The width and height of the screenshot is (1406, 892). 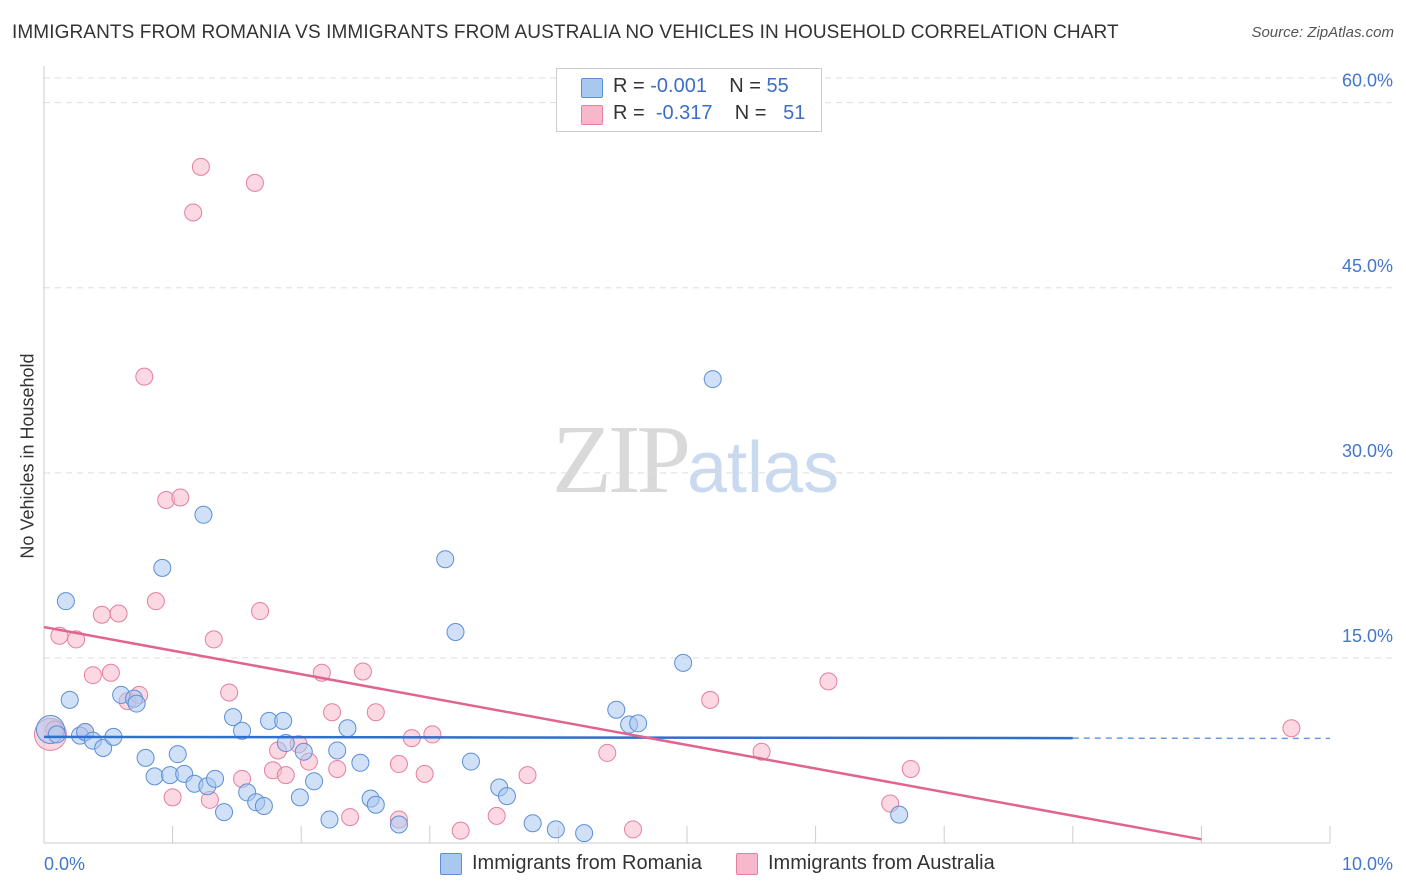 What do you see at coordinates (587, 863) in the screenshot?
I see `bottom-legend-label-romania: Immigrants from Romania` at bounding box center [587, 863].